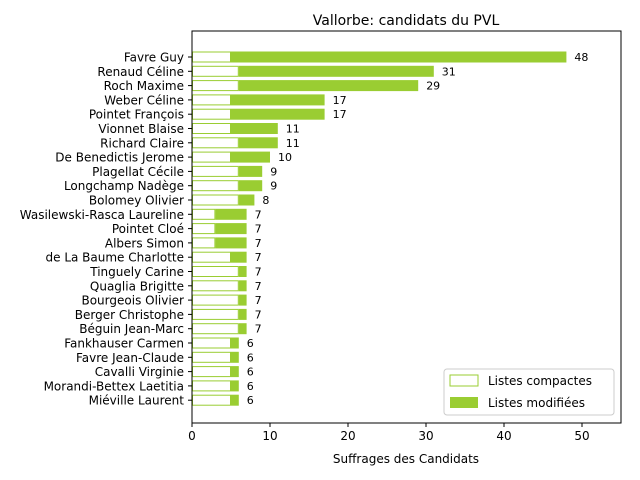 This screenshot has height=480, width=640. What do you see at coordinates (406, 459) in the screenshot?
I see `x-axis-title: Suffrages des Candidats` at bounding box center [406, 459].